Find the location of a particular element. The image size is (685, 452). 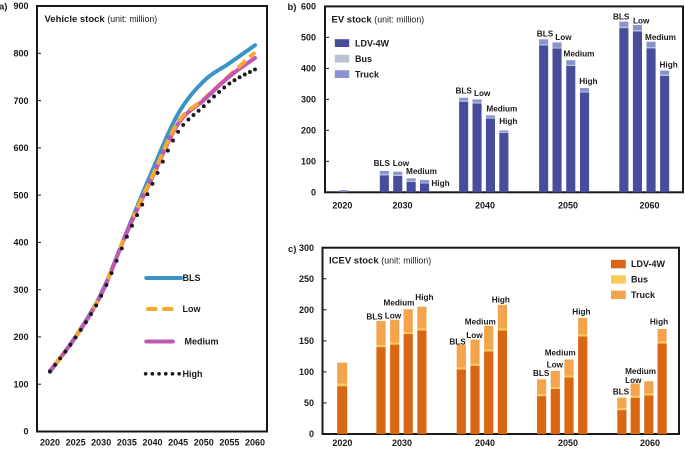

svg-text: ICEV stock (unit: million) is located at coordinates (380, 261).